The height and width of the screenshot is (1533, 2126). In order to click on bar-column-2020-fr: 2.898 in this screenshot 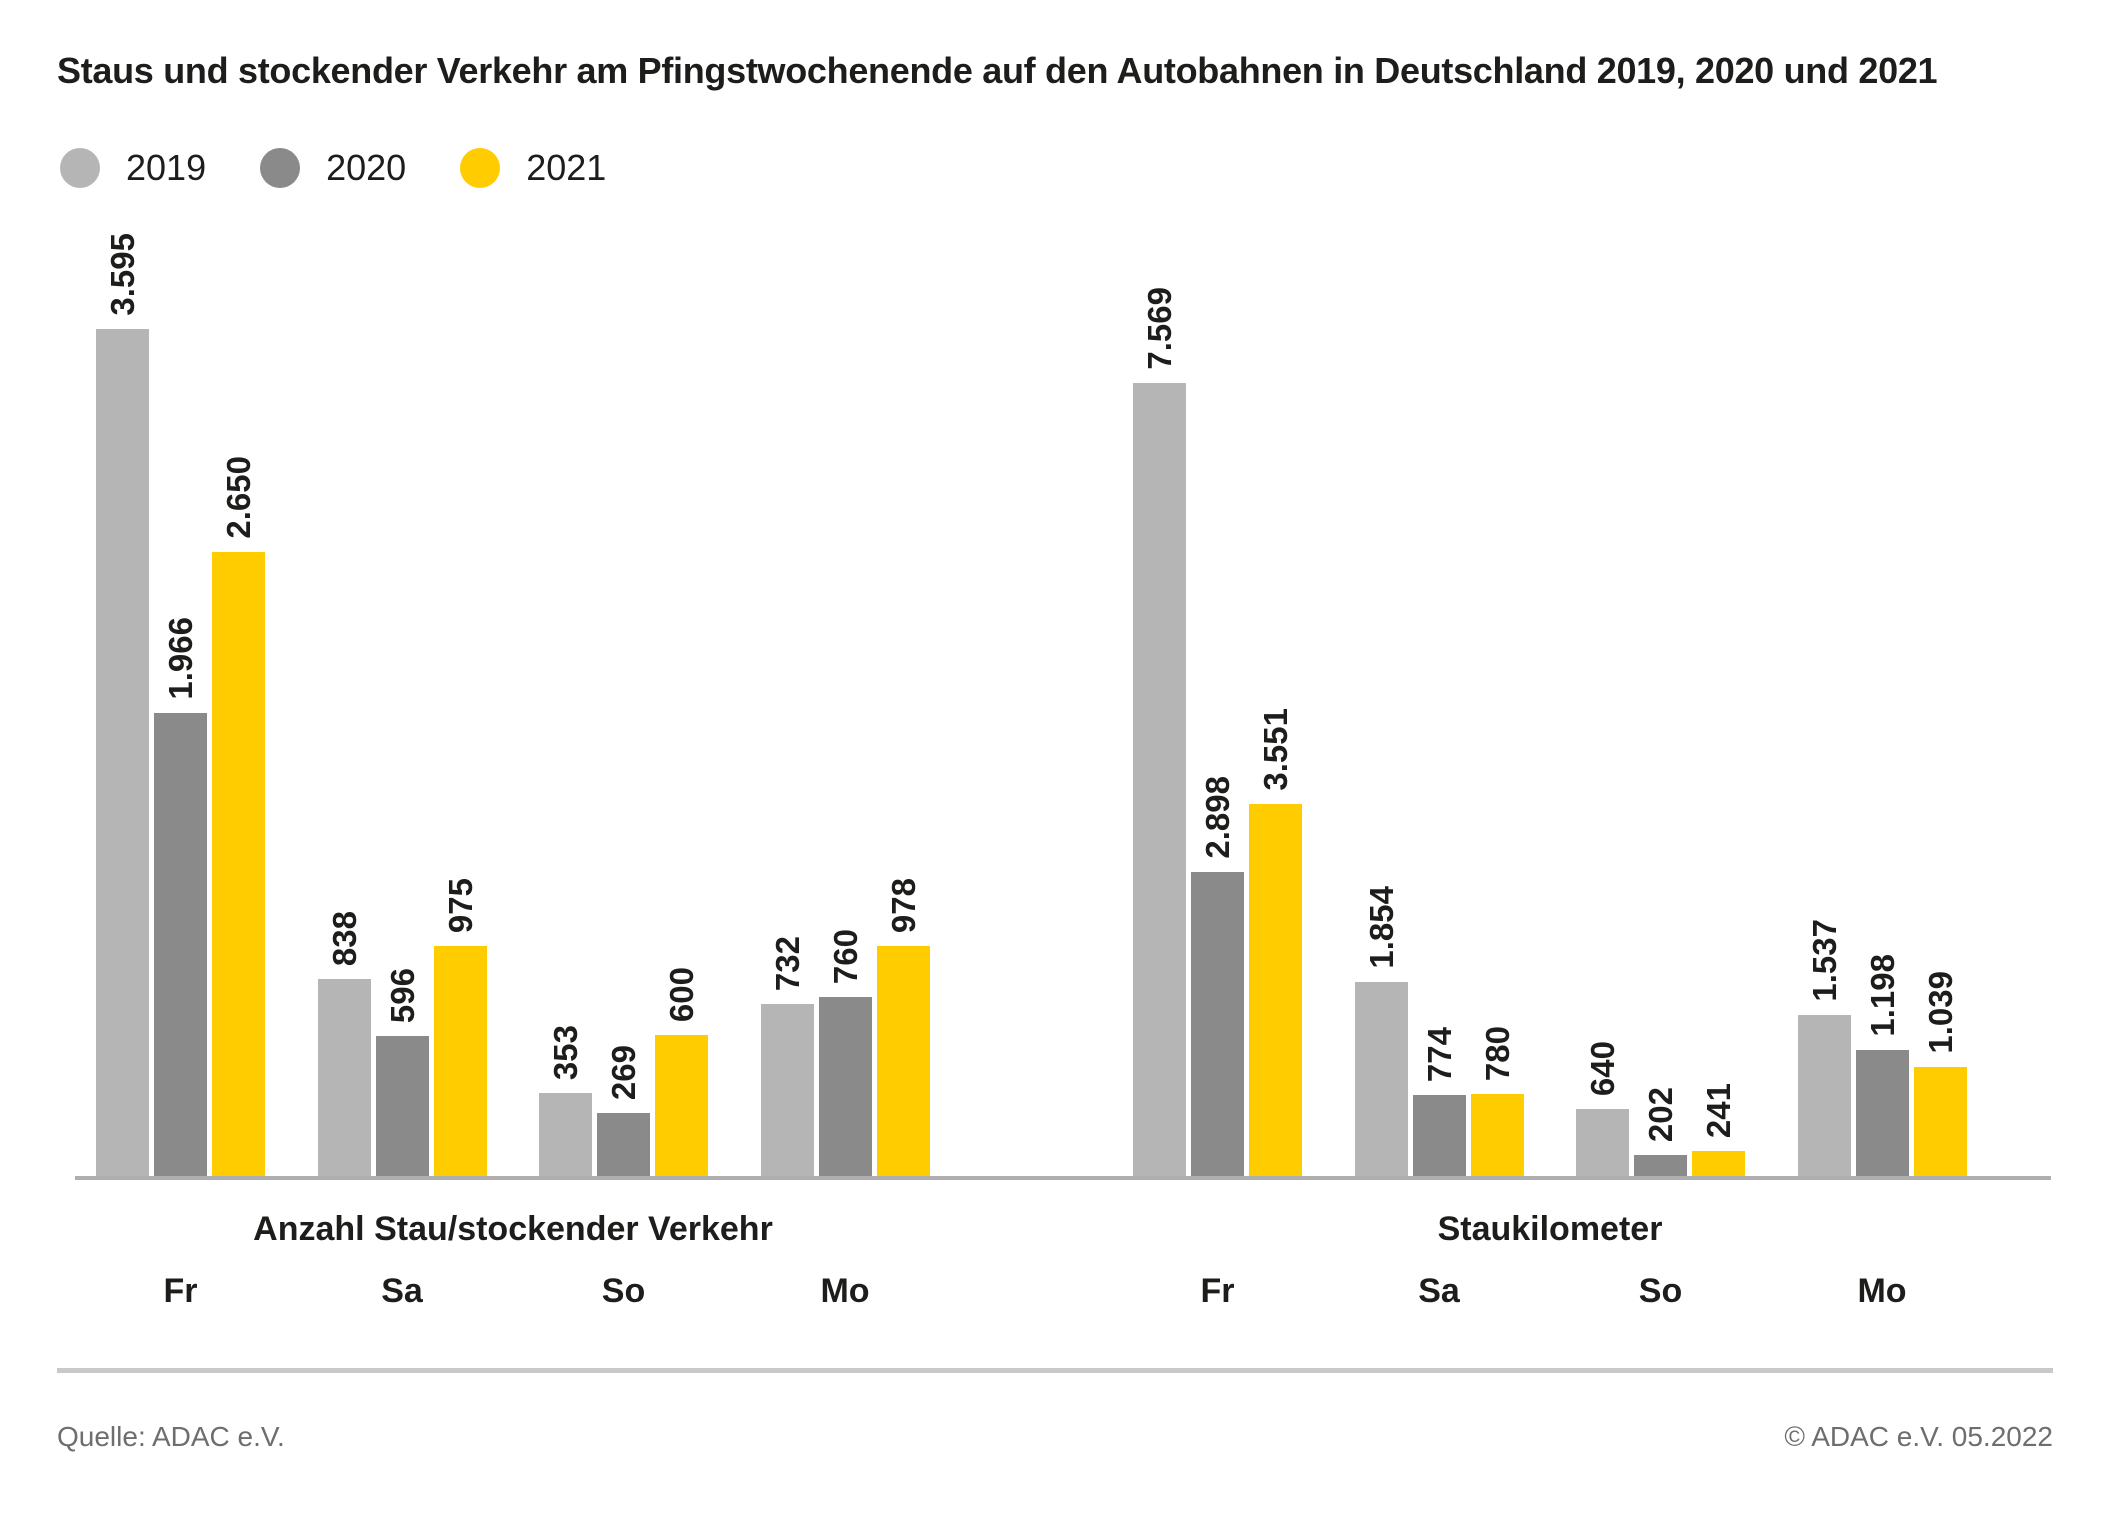, I will do `click(1217, 701)`.